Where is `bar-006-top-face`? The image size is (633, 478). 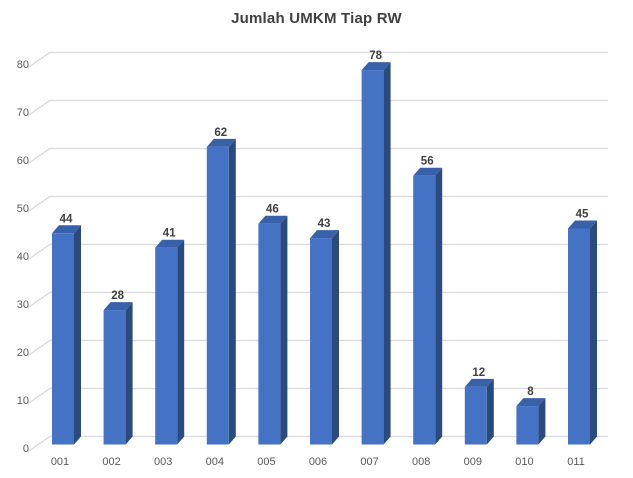
bar-006-top-face is located at coordinates (324, 234).